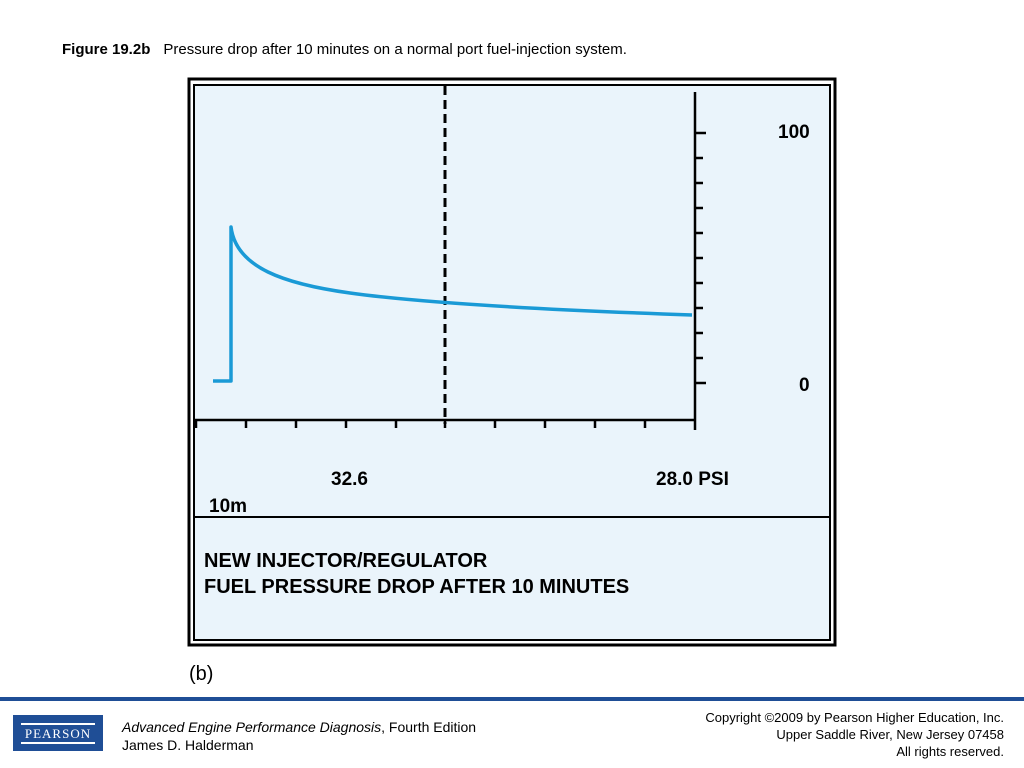  Describe the element at coordinates (188, 745) in the screenshot. I see `book-author: James D. Halderman` at that location.